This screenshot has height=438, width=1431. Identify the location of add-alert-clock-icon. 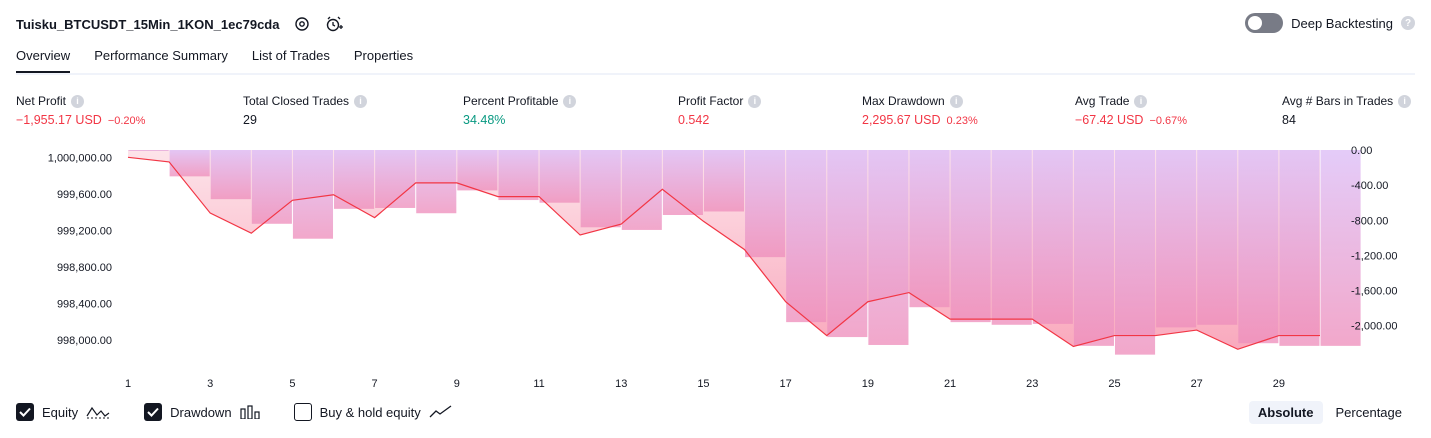
(334, 24).